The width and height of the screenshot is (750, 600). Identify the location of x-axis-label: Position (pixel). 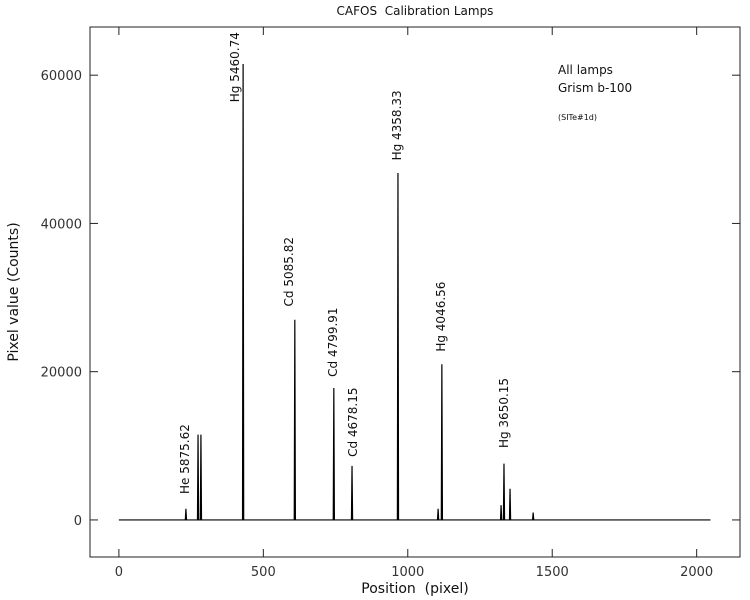
(414, 589).